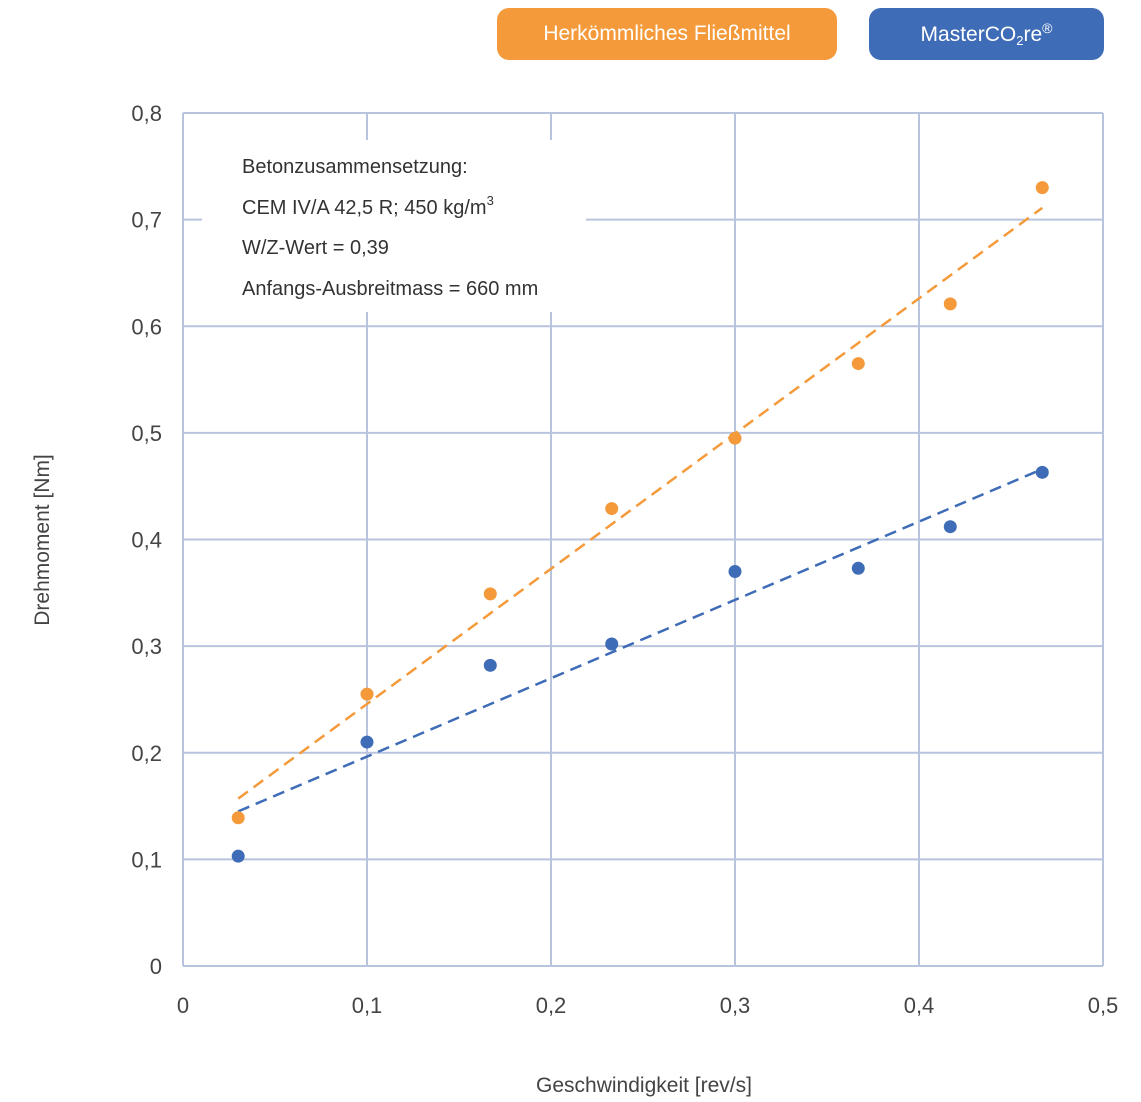 Image resolution: width=1141 pixels, height=1102 pixels. Describe the element at coordinates (146, 646) in the screenshot. I see `y-tick-label: 0,3` at that location.